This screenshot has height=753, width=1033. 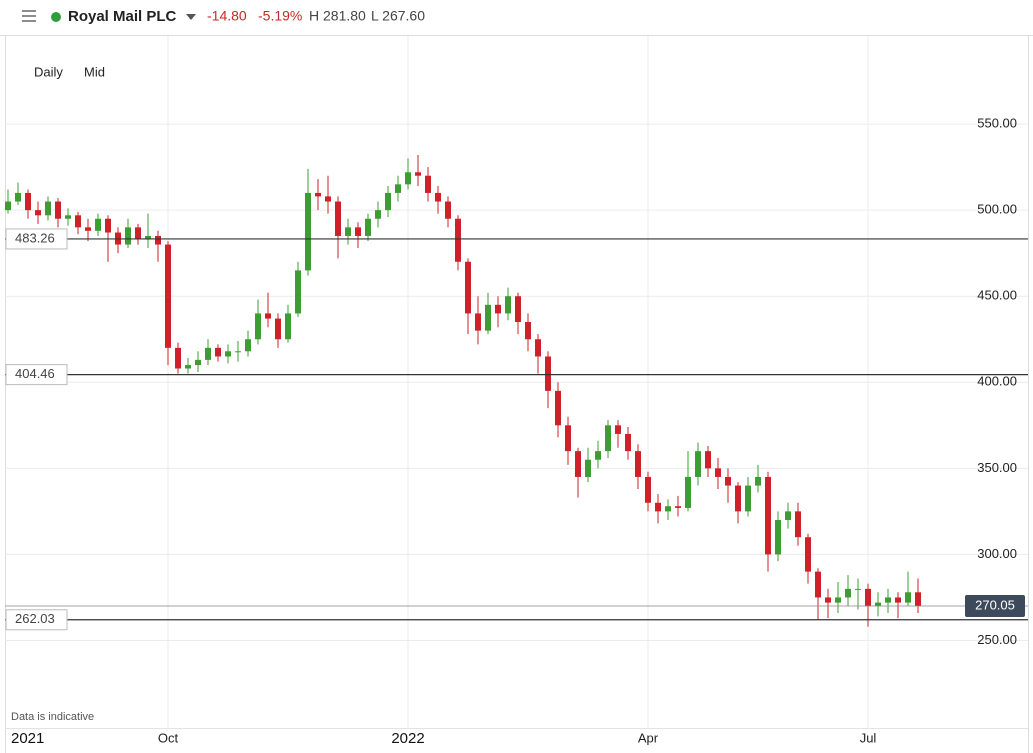 I want to click on y-tick-label: 500.00, so click(x=997, y=209).